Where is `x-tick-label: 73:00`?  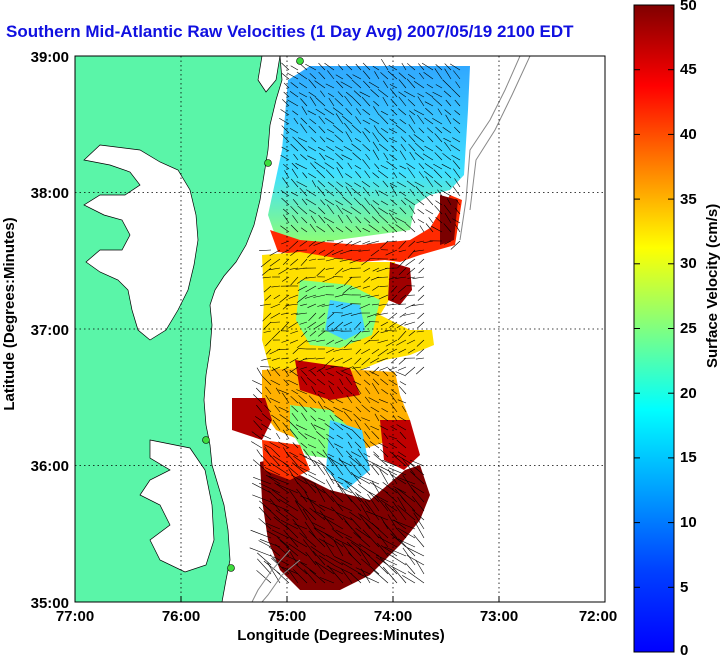 x-tick-label: 73:00 is located at coordinates (499, 616).